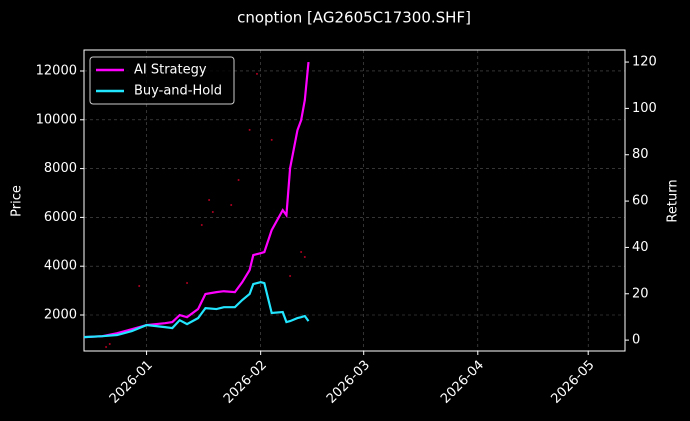 Image resolution: width=690 pixels, height=421 pixels. I want to click on y2-tick-label: 40, so click(640, 247).